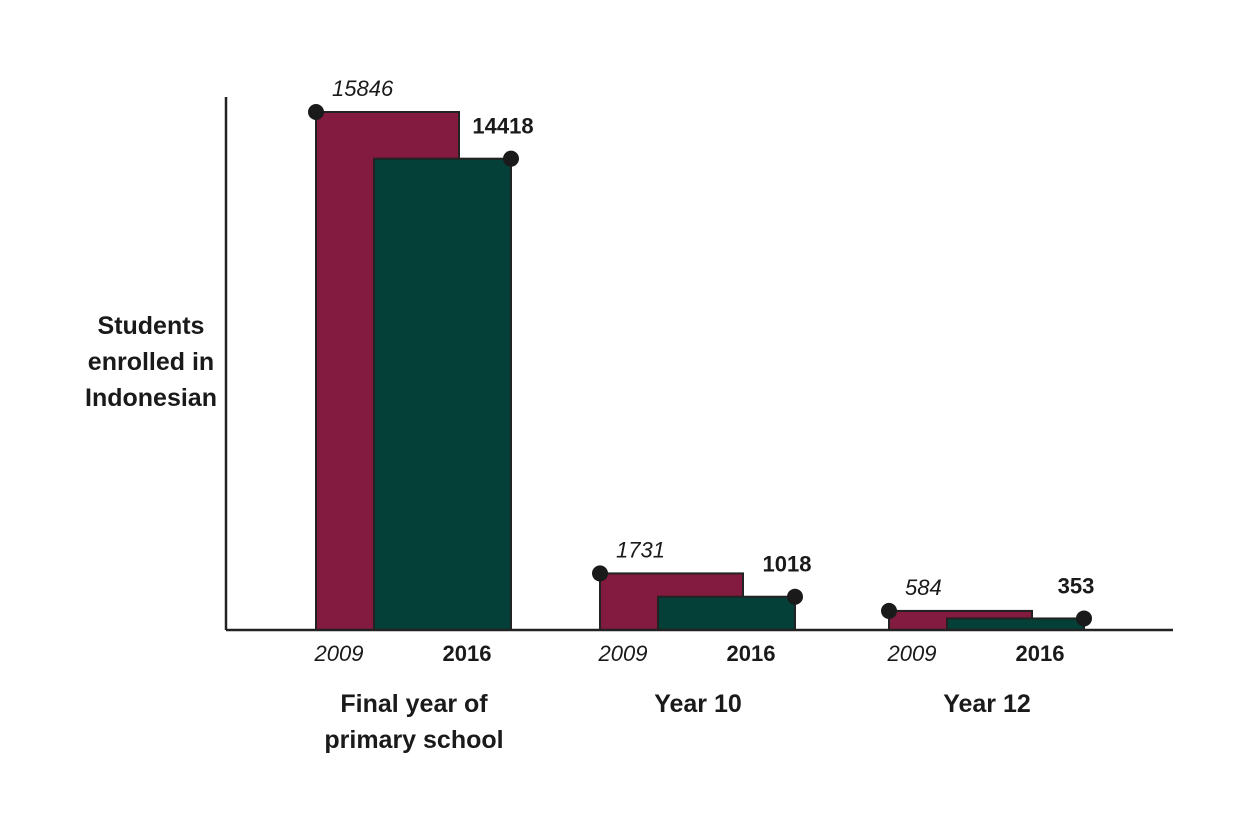 The height and width of the screenshot is (833, 1250). Describe the element at coordinates (413, 740) in the screenshot. I see `category-label: primary school` at that location.